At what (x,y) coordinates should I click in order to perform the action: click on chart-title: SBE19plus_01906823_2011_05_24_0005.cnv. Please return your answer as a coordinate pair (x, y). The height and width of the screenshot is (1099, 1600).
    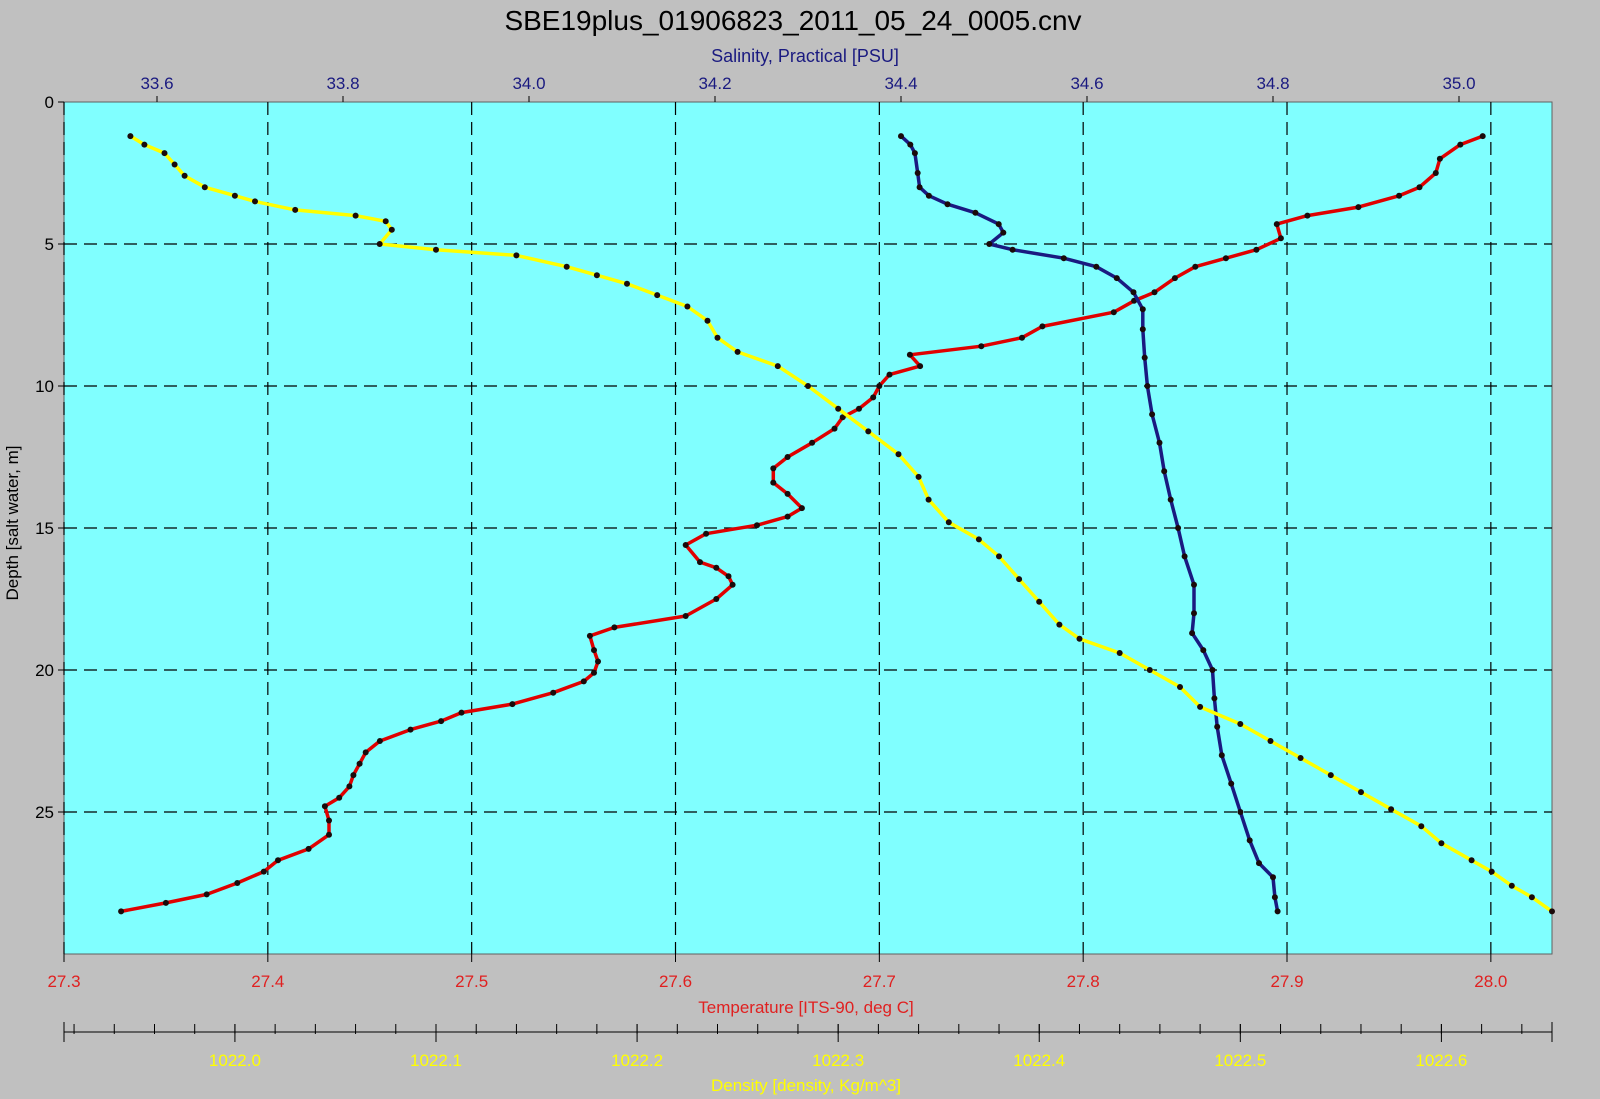
    Looking at the image, I should click on (792, 20).